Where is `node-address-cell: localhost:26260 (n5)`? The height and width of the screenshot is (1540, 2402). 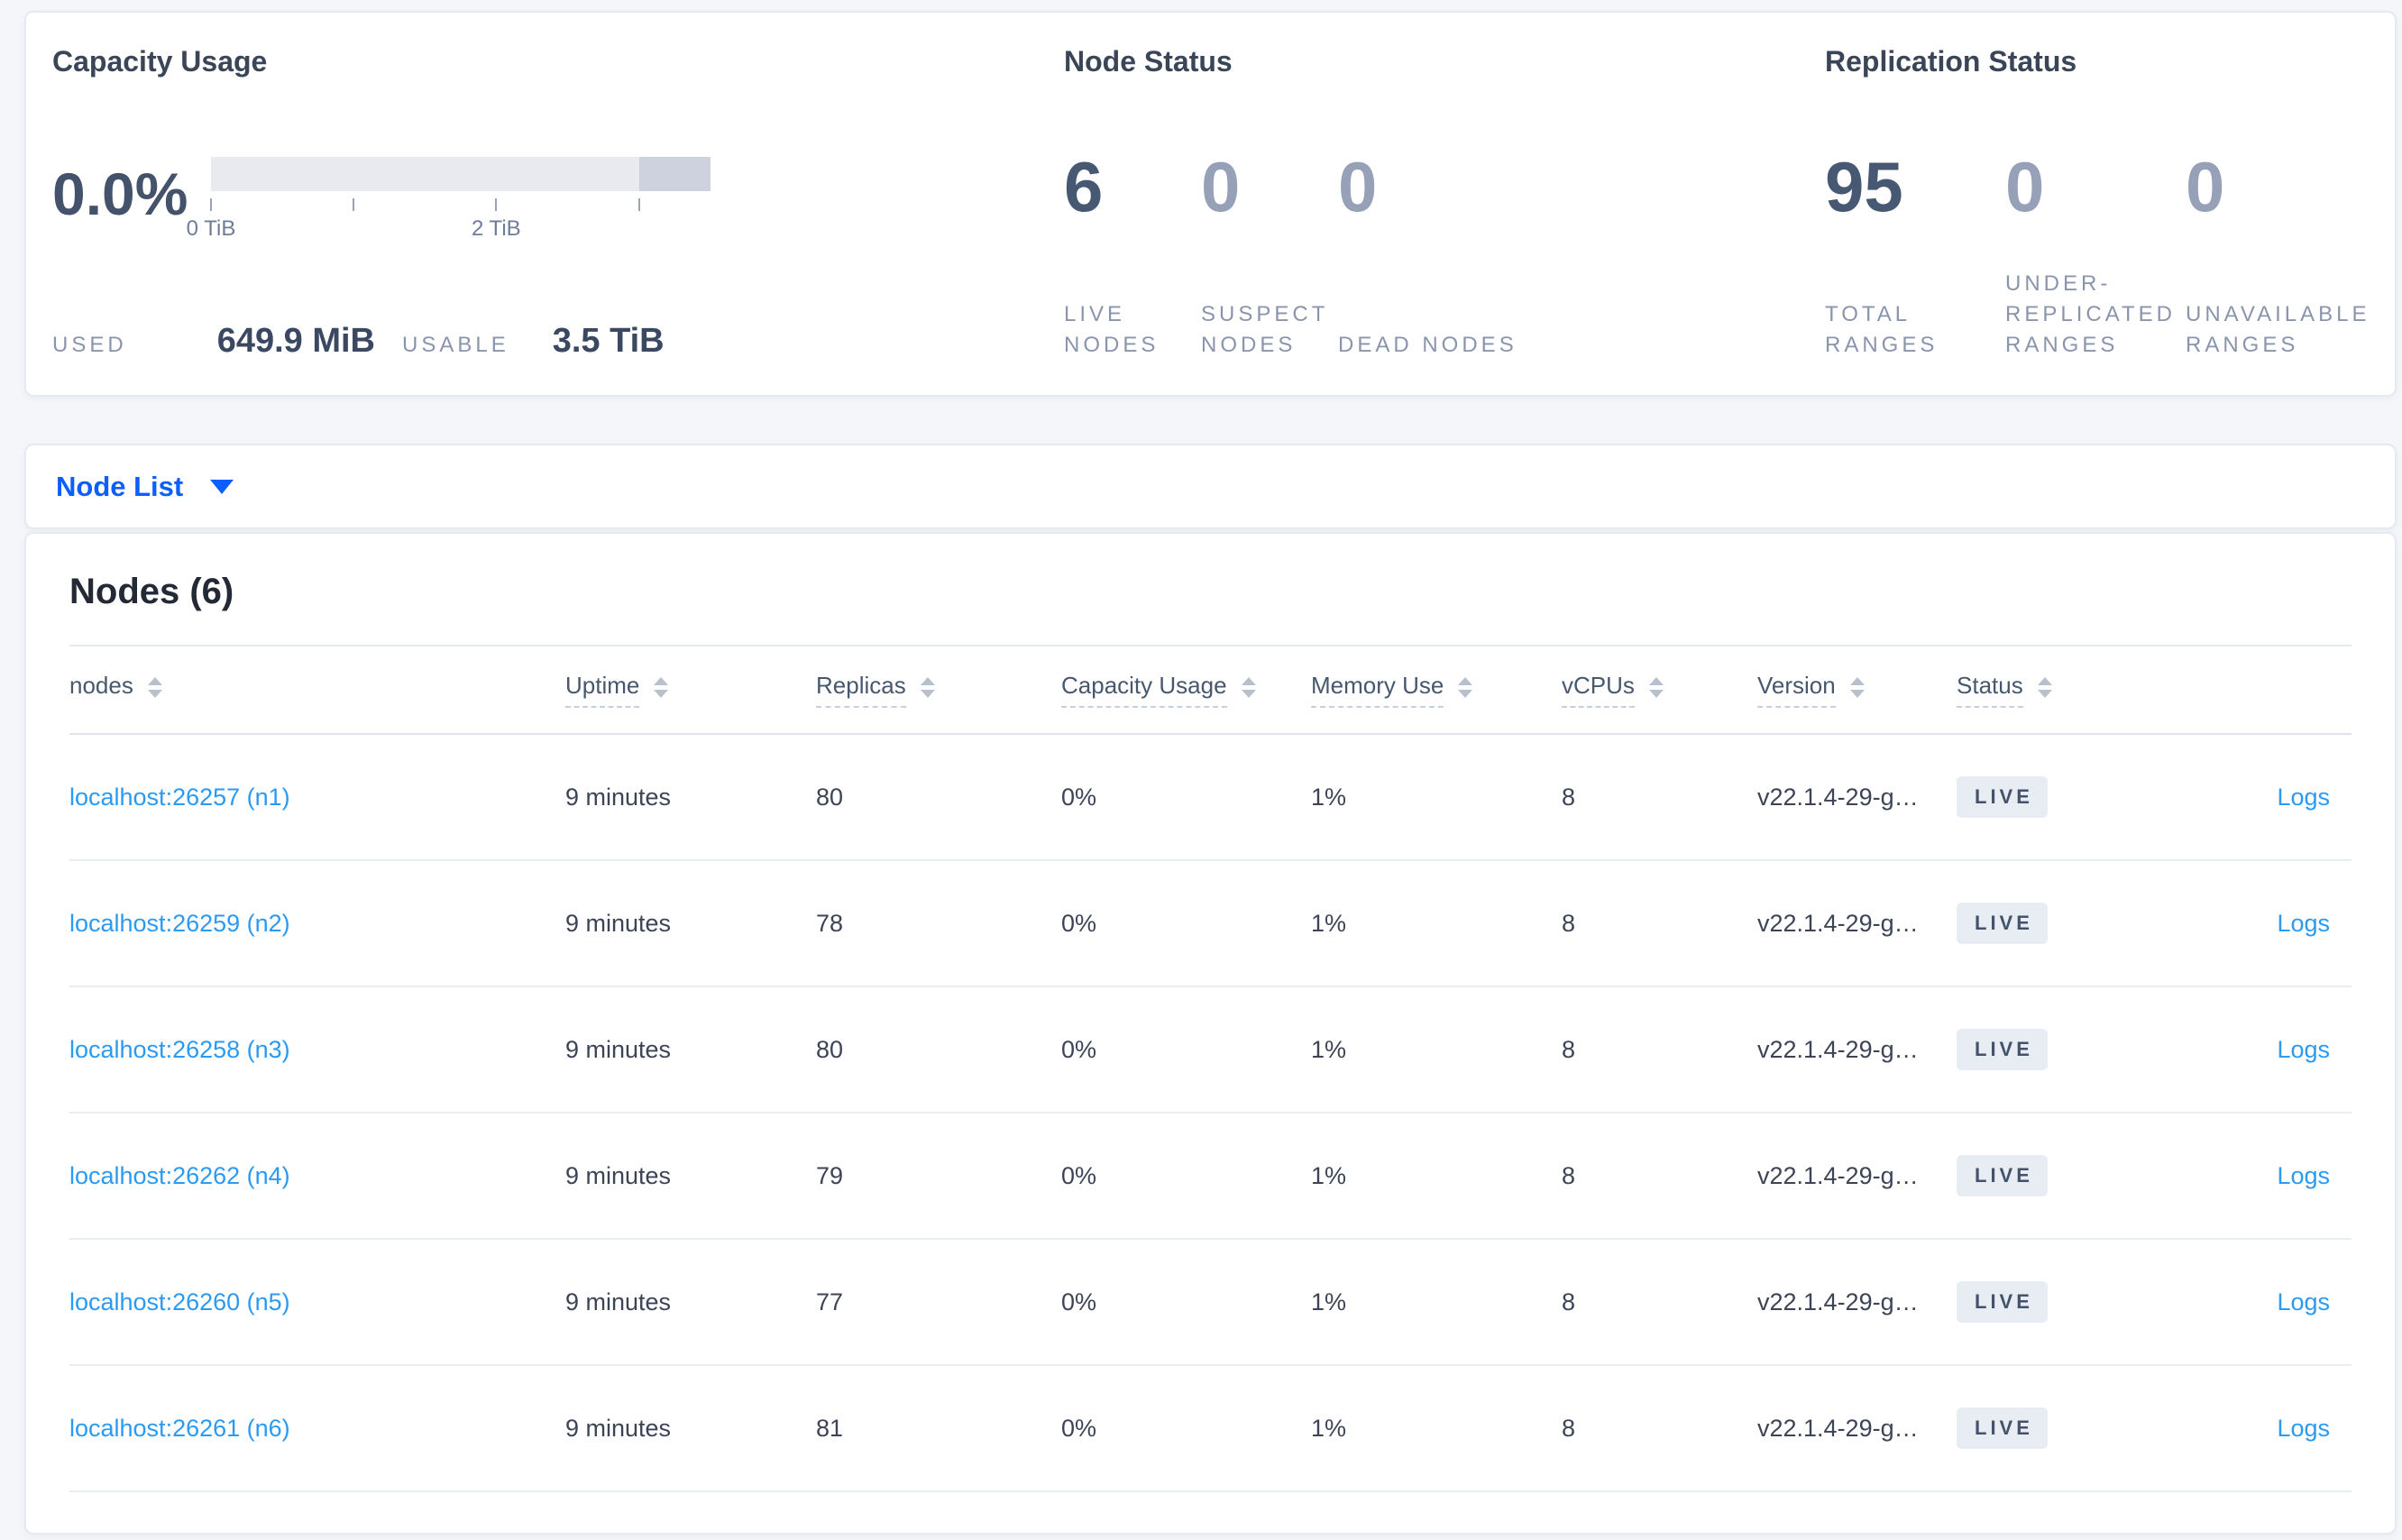 node-address-cell: localhost:26260 (n5) is located at coordinates (317, 1302).